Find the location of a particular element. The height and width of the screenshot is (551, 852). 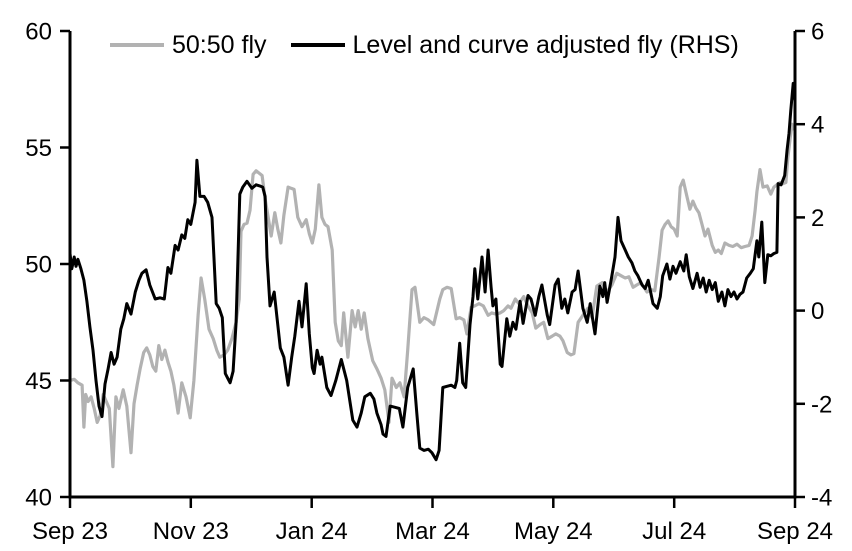

right-y-axis-tick-label: -2 is located at coordinates (821, 404).